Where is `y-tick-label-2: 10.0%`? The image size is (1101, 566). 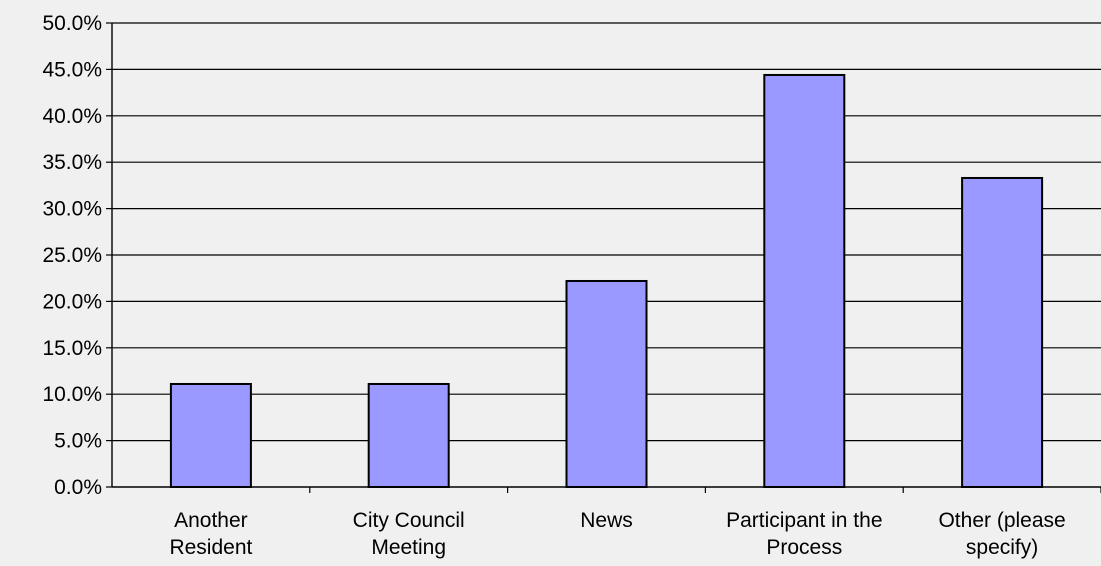
y-tick-label-2: 10.0% is located at coordinates (72, 394).